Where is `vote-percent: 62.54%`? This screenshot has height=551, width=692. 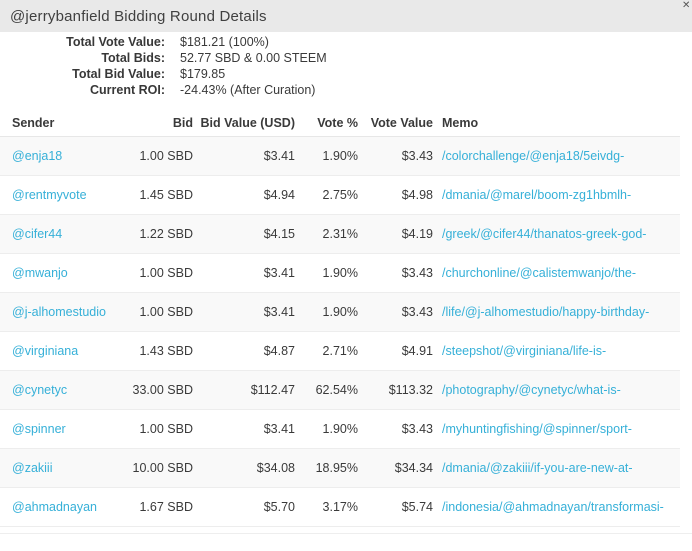
vote-percent: 62.54% is located at coordinates (326, 390).